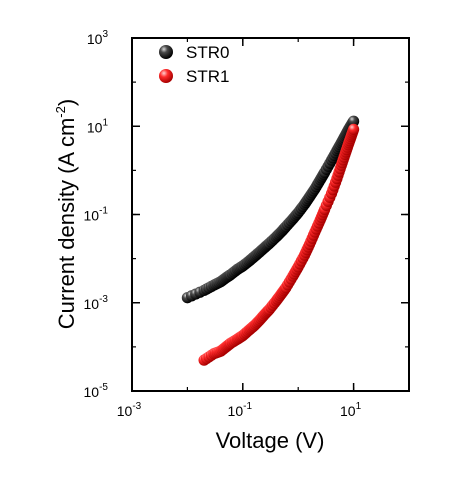  Describe the element at coordinates (207, 52) in the screenshot. I see `legend-label-str0: STR0` at that location.